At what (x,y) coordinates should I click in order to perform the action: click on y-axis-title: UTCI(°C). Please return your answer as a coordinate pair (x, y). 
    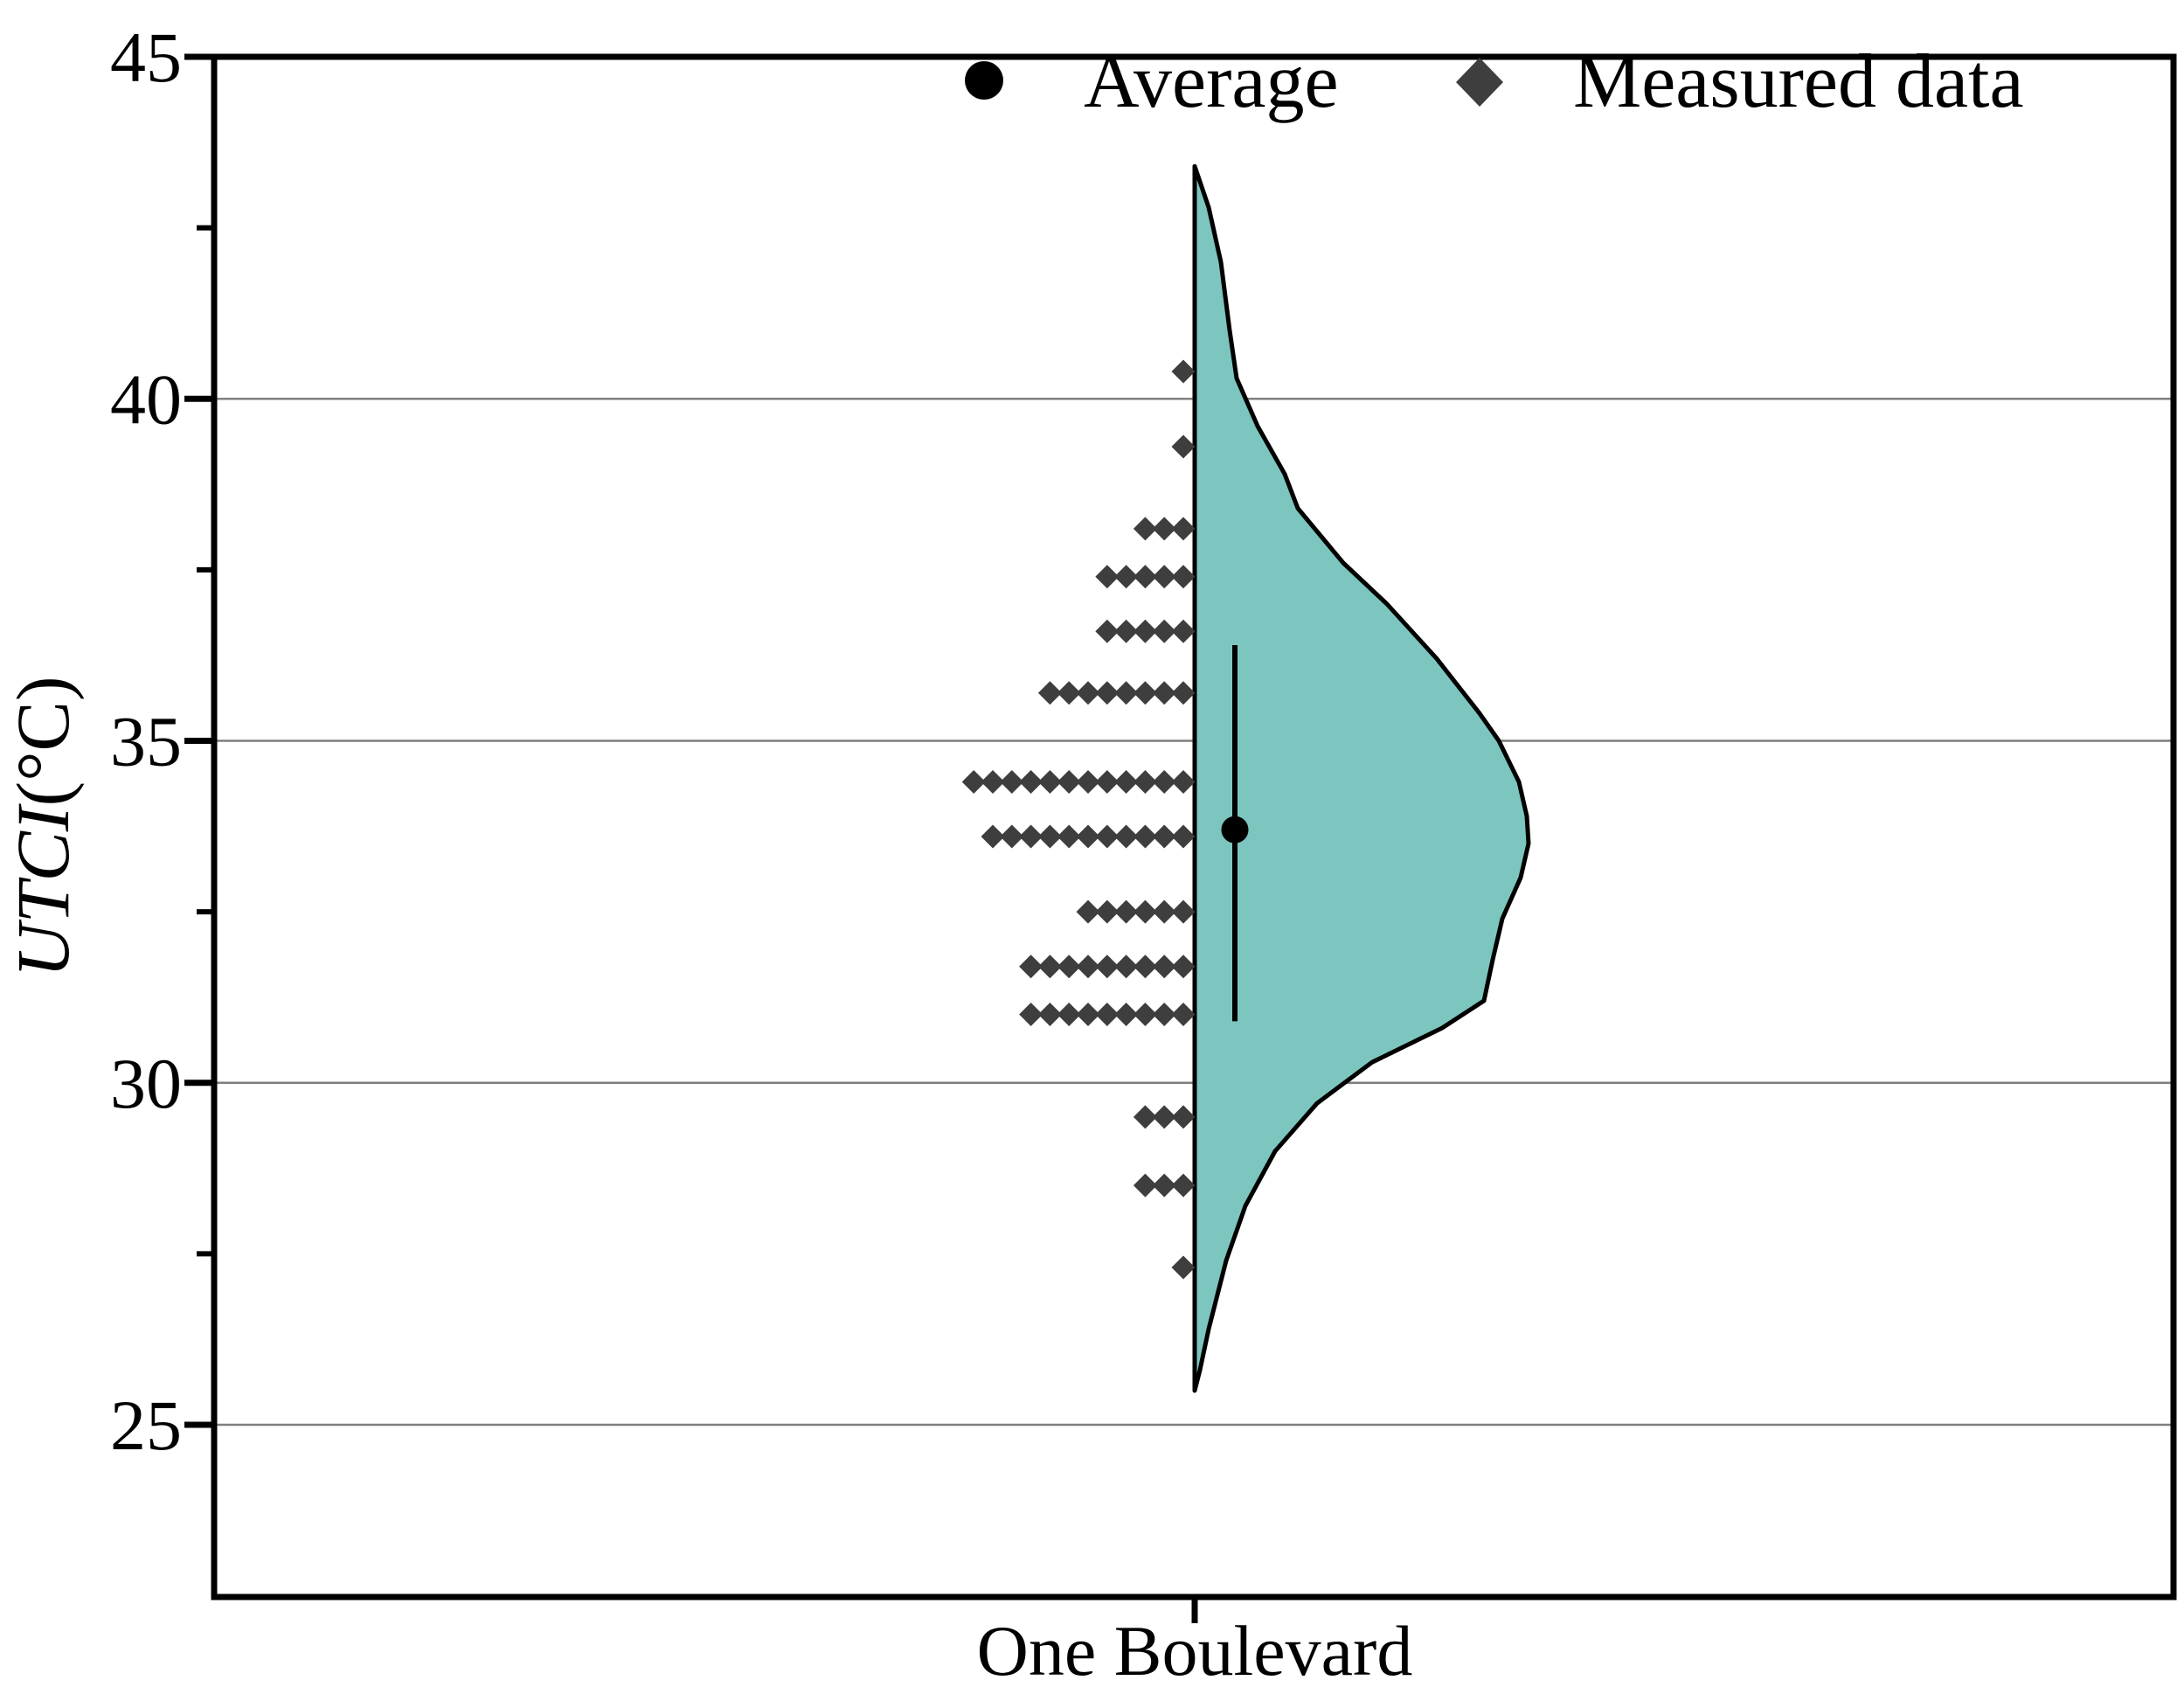
    Looking at the image, I should click on (43, 827).